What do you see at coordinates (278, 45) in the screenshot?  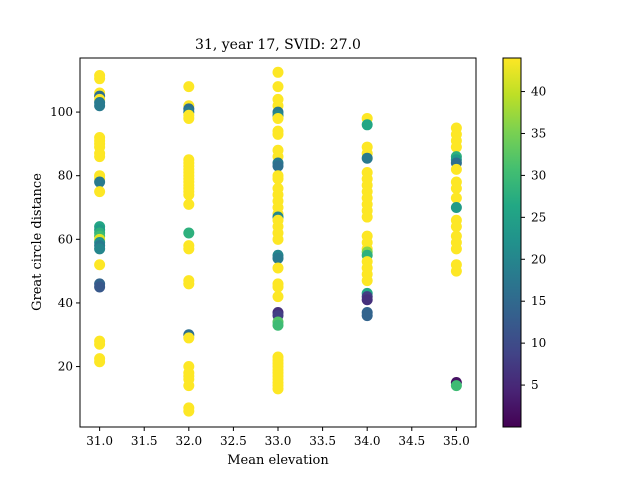 I see `chart-title: 31, year 17, SVID: 27.0` at bounding box center [278, 45].